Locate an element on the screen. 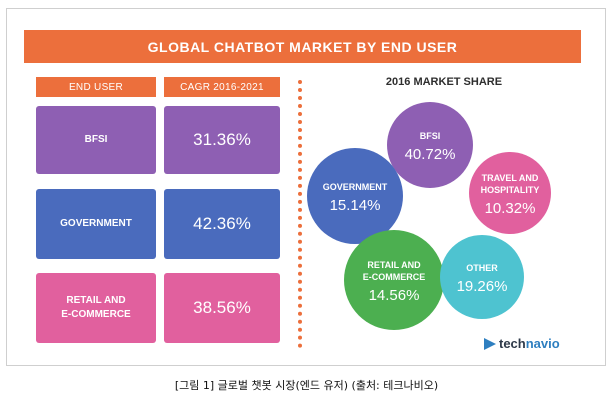  bubble-category-label: RETAIL AND is located at coordinates (394, 265).